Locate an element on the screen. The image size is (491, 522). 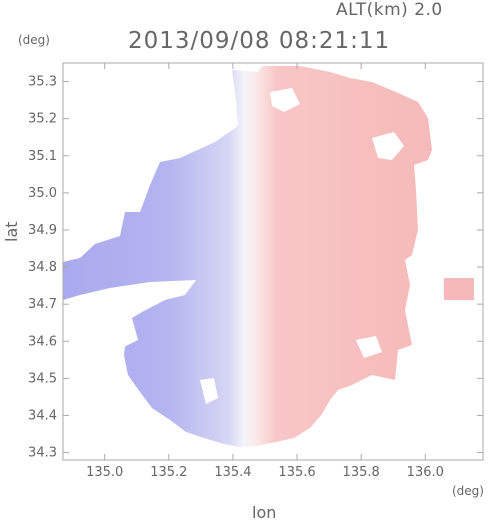
y-tick-label: 35.3 is located at coordinates (42, 82).